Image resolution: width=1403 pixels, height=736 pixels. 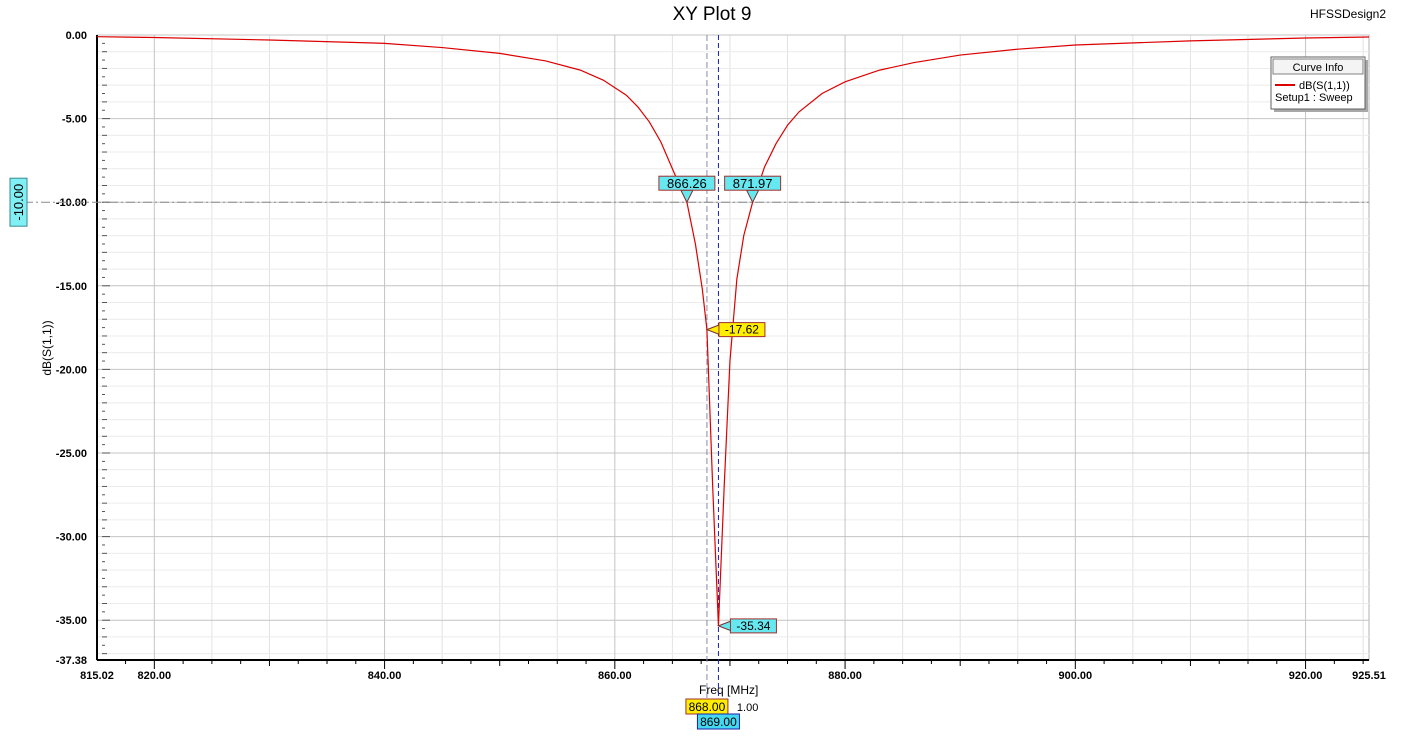 I want to click on cursor-value-label: 868.00, so click(x=707, y=707).